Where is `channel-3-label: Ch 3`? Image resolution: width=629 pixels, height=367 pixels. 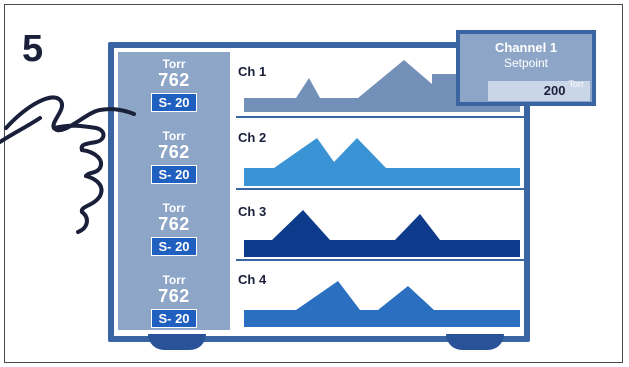
channel-3-label: Ch 3 is located at coordinates (252, 211).